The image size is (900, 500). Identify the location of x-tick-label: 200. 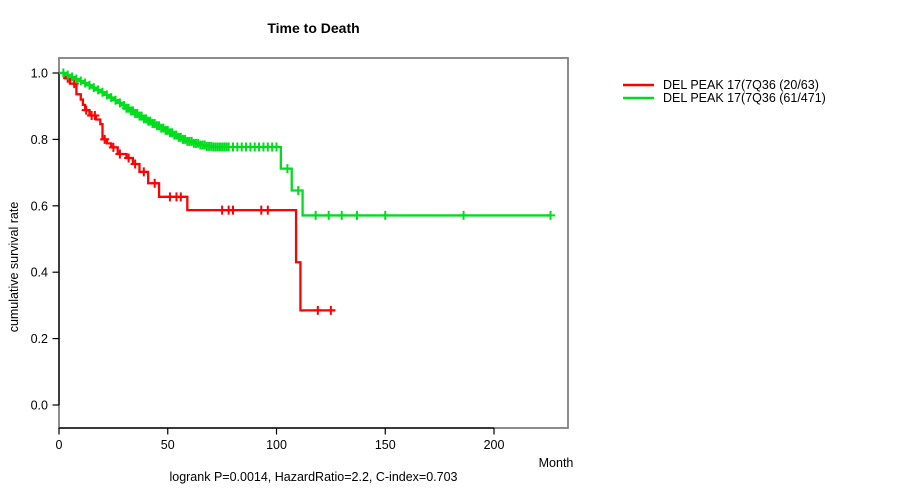
(494, 445).